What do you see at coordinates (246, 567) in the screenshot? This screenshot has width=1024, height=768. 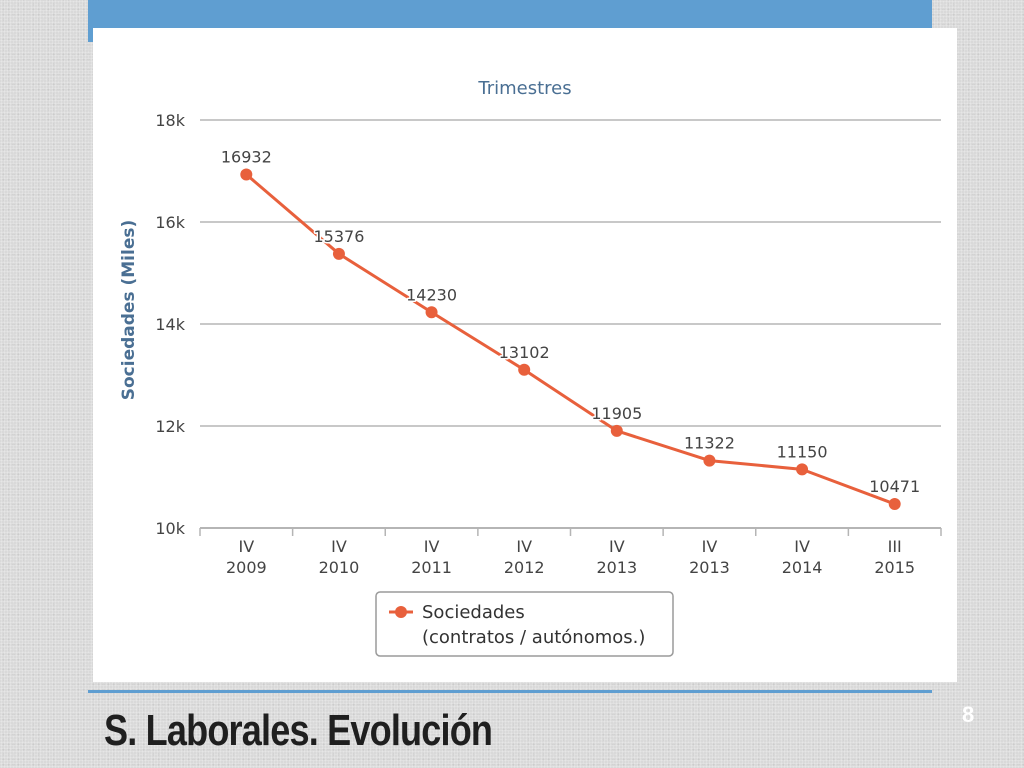 I see `x-tick-label-year: 2009` at bounding box center [246, 567].